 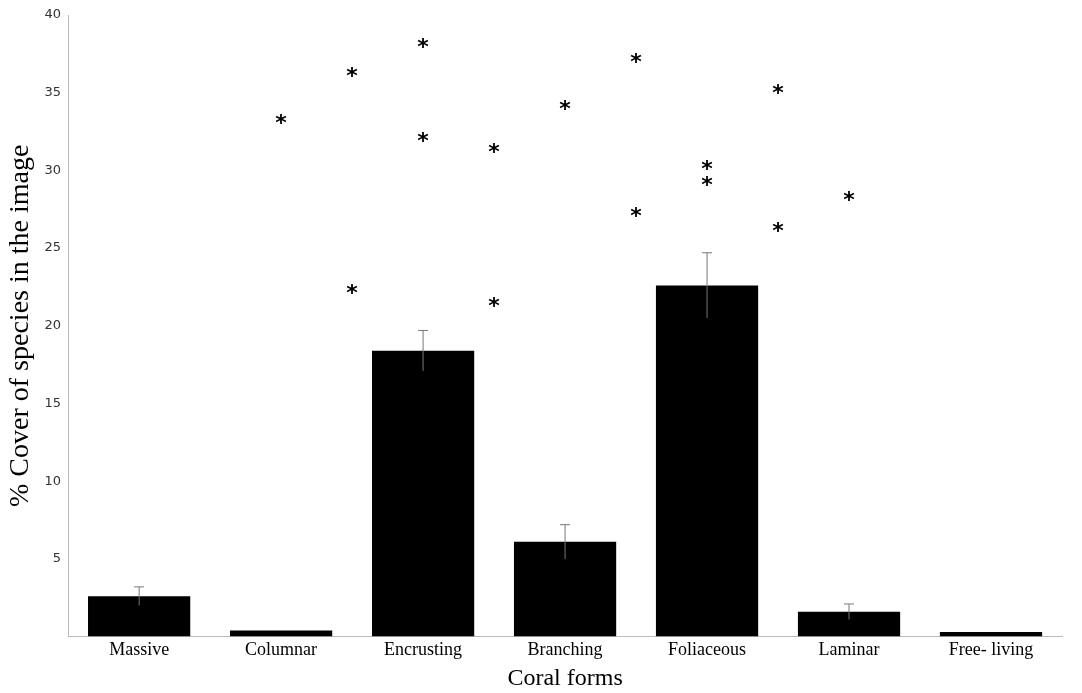 What do you see at coordinates (565, 649) in the screenshot?
I see `x-tick-label: Branching` at bounding box center [565, 649].